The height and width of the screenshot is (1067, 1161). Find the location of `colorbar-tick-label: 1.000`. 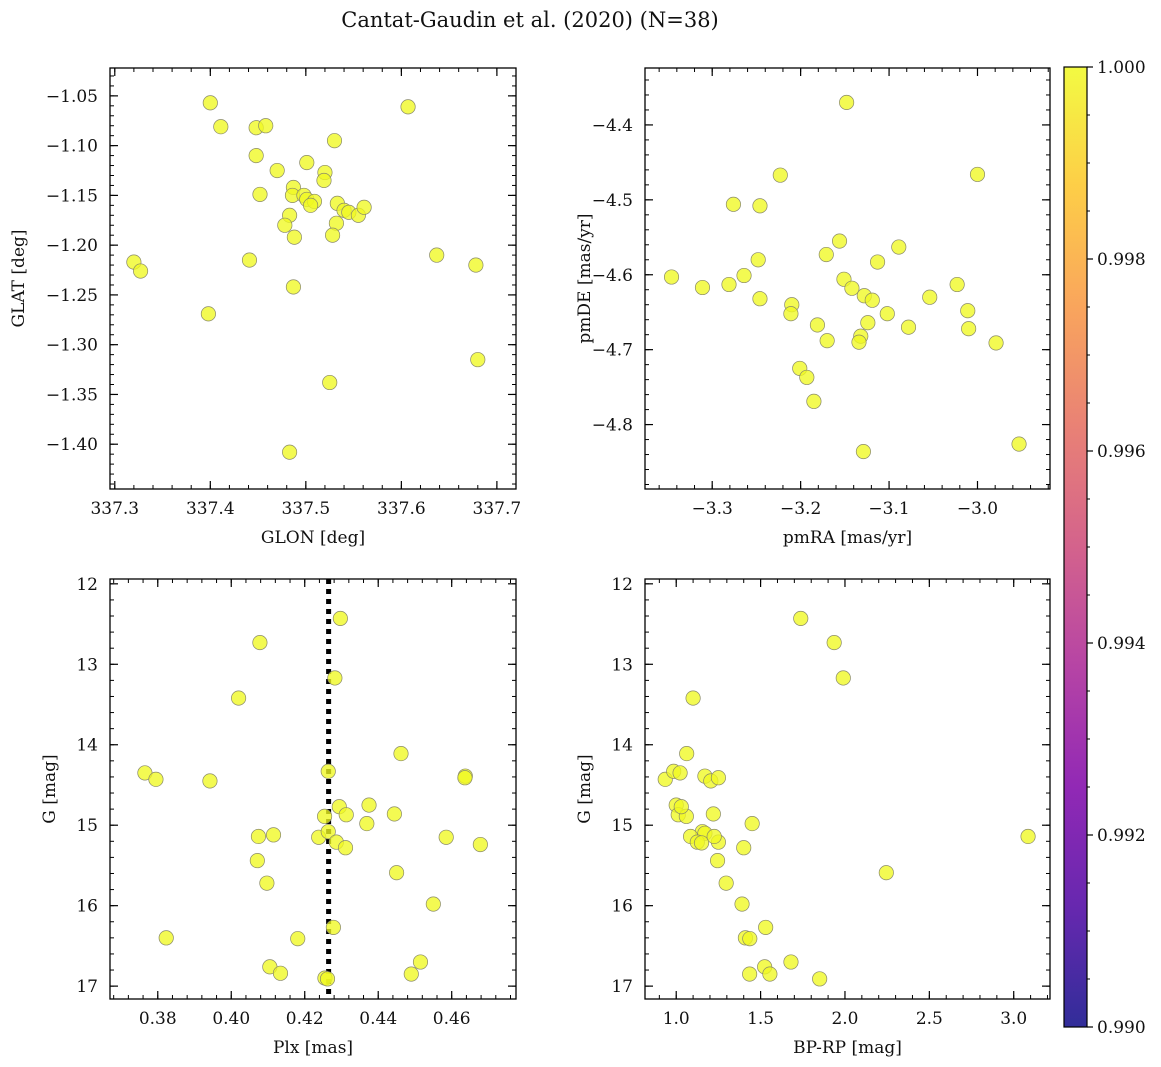

colorbar-tick-label: 1.000 is located at coordinates (1121, 68).